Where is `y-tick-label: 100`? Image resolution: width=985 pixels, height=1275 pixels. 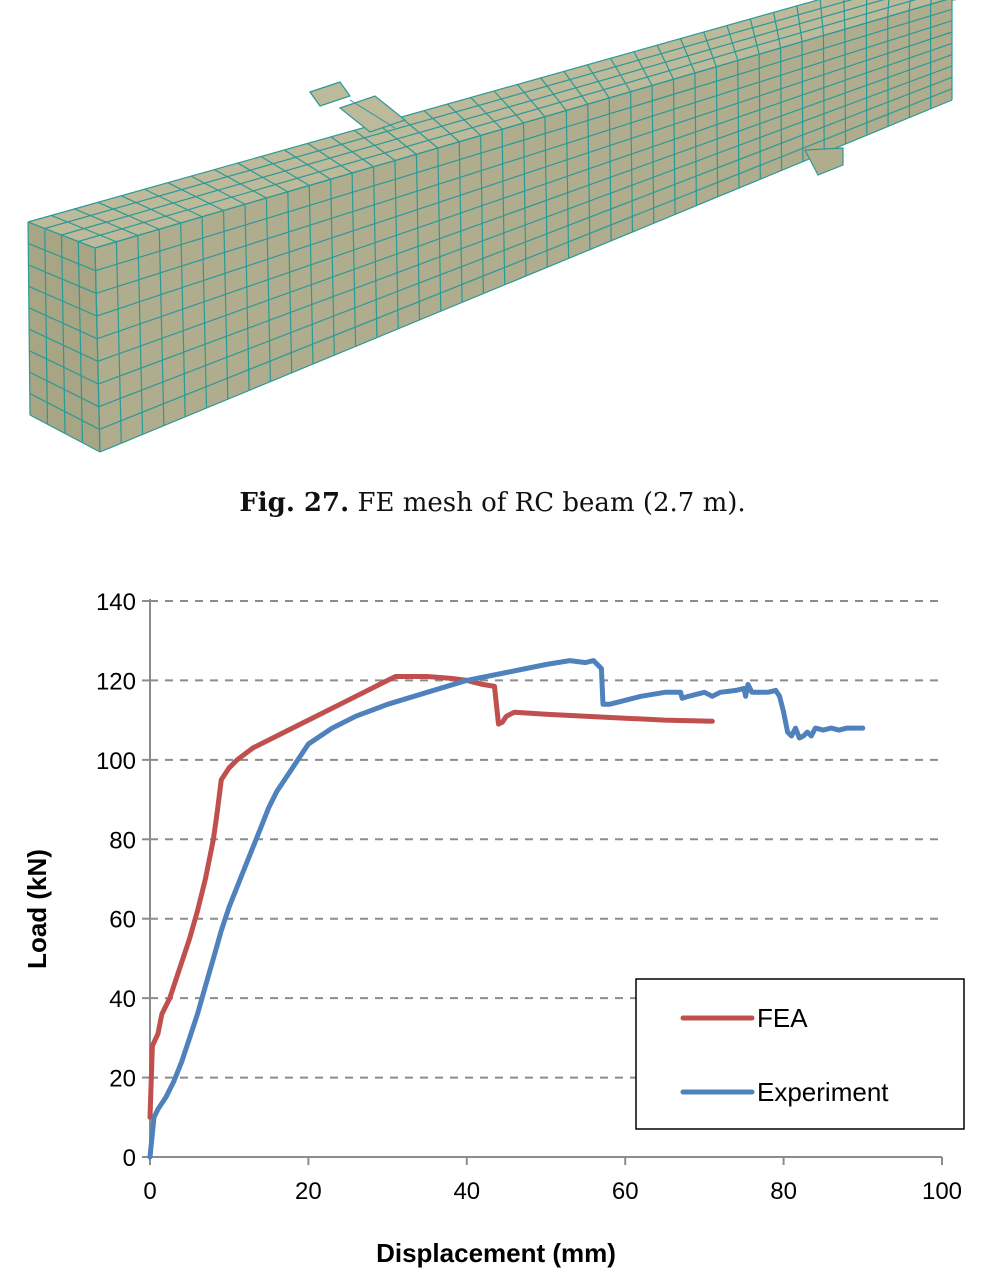 y-tick-label: 100 is located at coordinates (116, 761).